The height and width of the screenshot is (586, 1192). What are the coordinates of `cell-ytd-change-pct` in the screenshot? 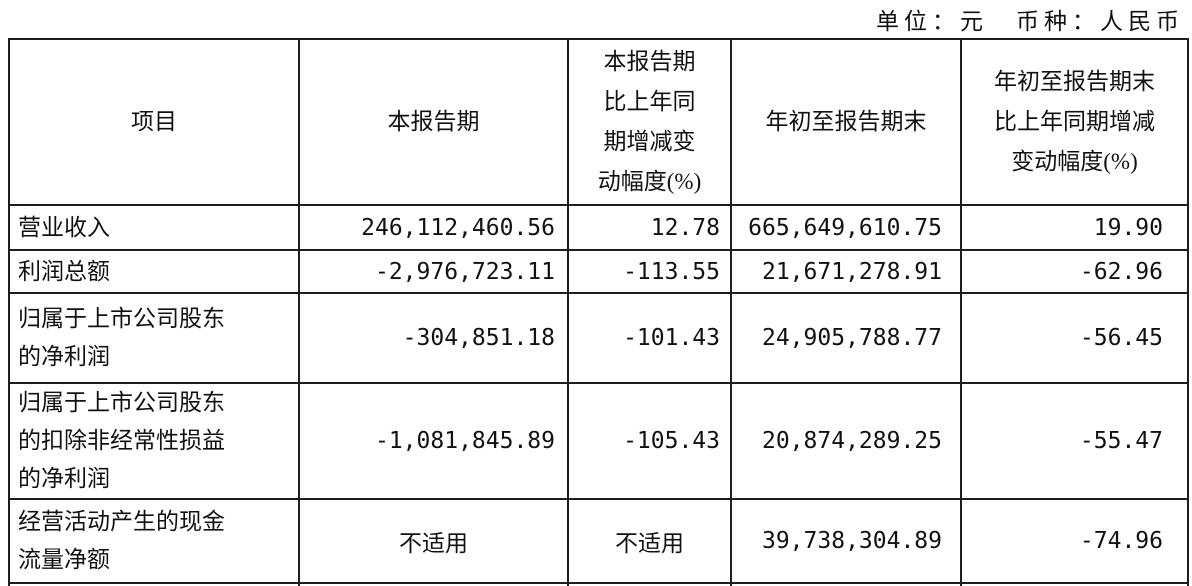 It's located at (1074, 584).